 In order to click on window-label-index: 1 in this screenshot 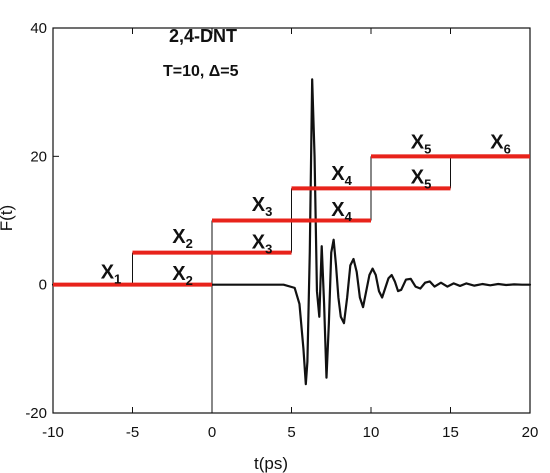, I will do `click(117, 278)`.